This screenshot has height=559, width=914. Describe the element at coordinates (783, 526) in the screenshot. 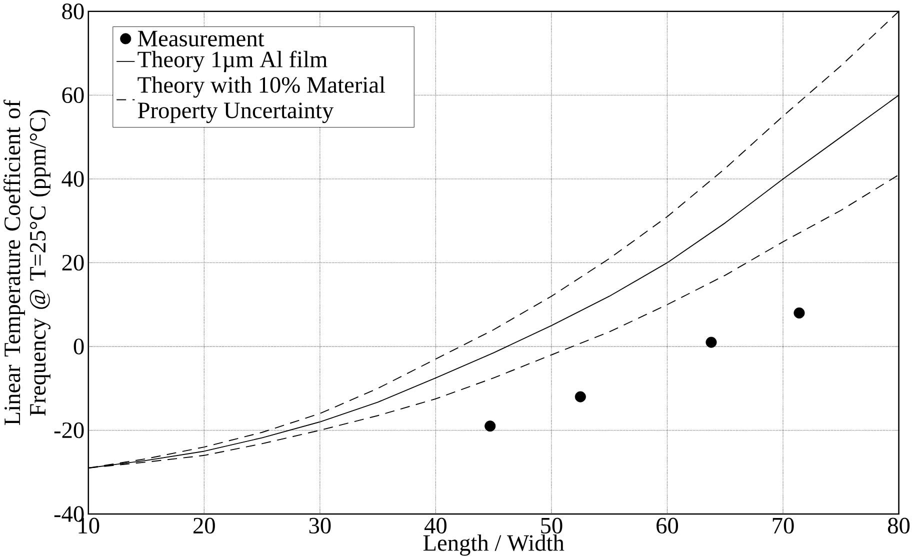

I see `x-tick-label: 70` at that location.